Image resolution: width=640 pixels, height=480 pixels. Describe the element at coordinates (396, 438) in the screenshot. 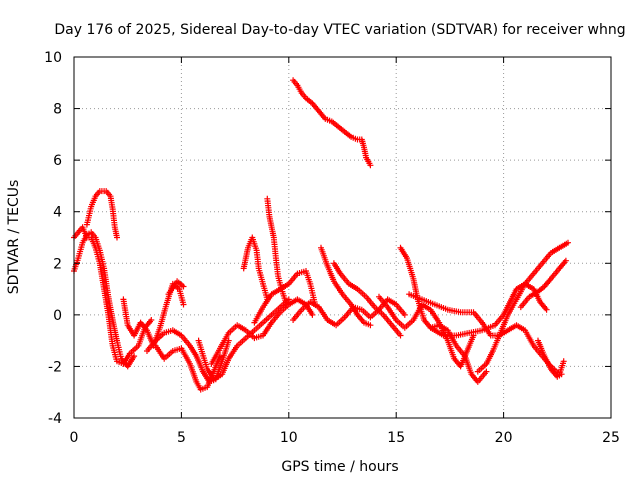

I see `x-tick-label: 15` at that location.